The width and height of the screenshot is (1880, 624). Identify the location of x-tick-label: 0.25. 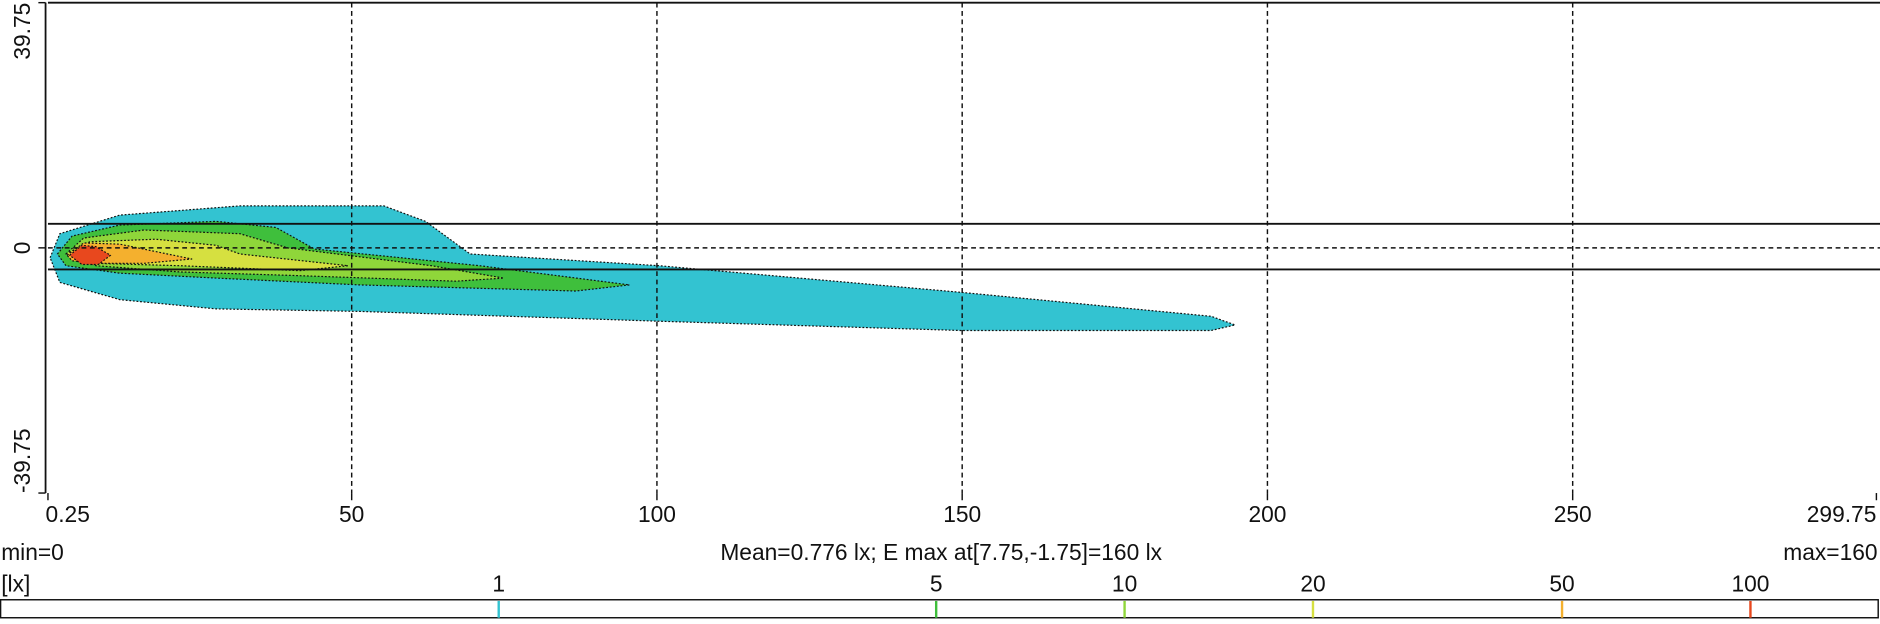
(68, 514).